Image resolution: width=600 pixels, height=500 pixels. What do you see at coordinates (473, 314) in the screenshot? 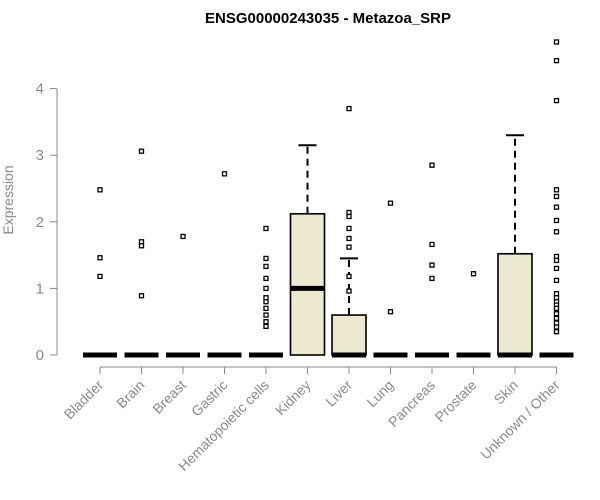
I see `box-prostate` at bounding box center [473, 314].